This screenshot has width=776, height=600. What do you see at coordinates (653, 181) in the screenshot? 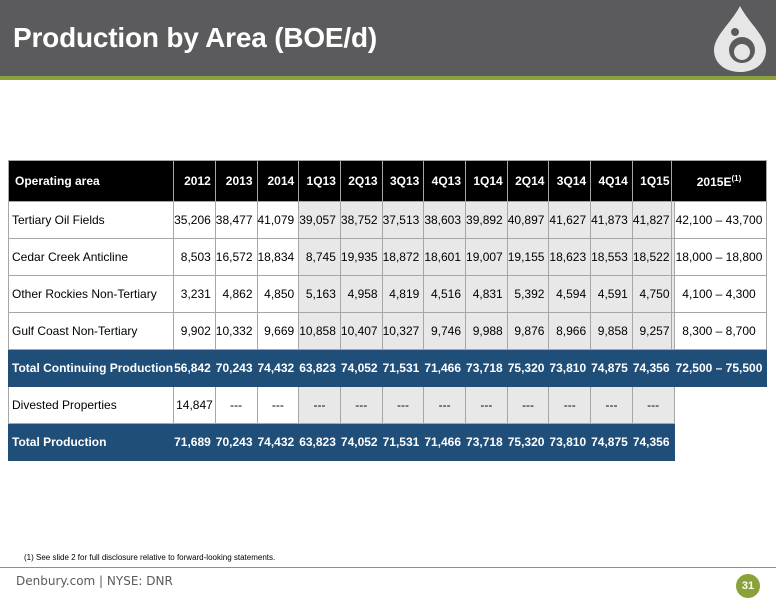
I see `col-header: 1Q15` at bounding box center [653, 181].